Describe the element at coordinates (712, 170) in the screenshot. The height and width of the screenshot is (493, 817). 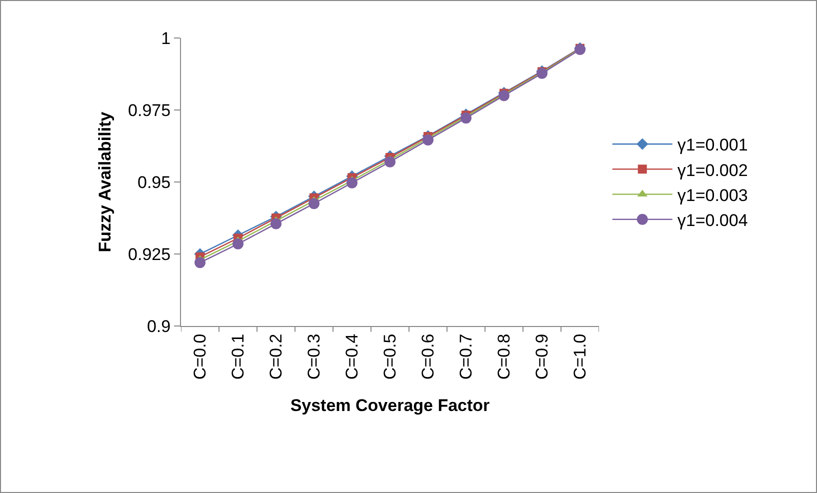
I see `legend-label: γ1=0.002` at that location.